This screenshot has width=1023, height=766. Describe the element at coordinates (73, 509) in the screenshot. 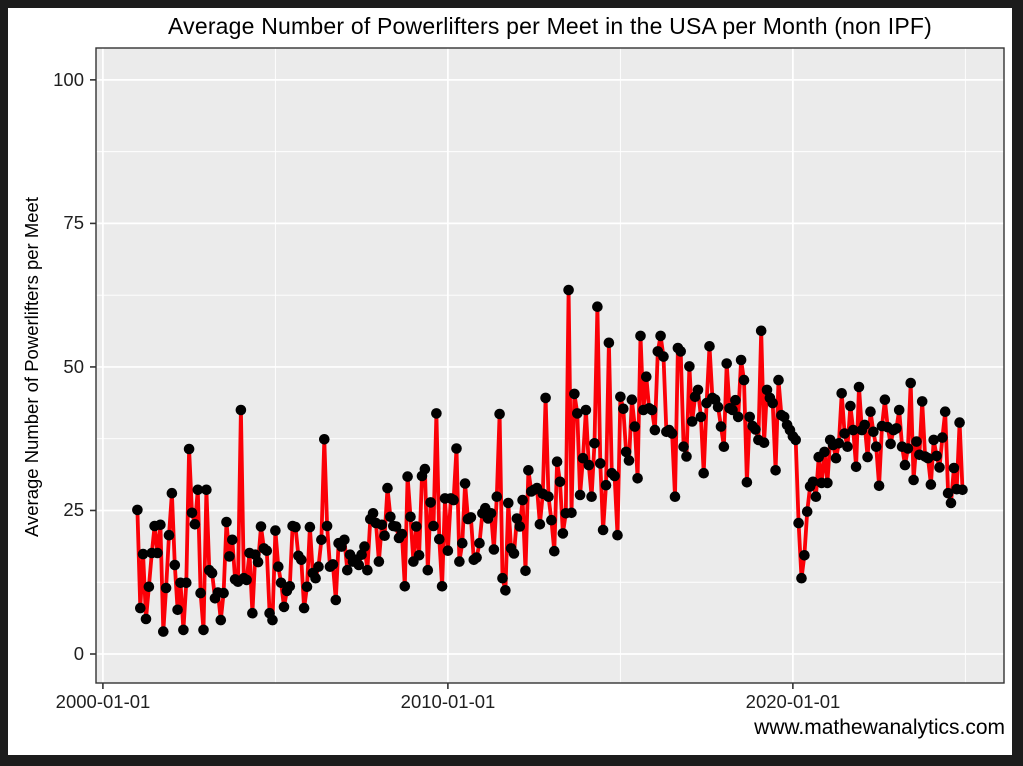

I see `y-tick-label: 25` at that location.